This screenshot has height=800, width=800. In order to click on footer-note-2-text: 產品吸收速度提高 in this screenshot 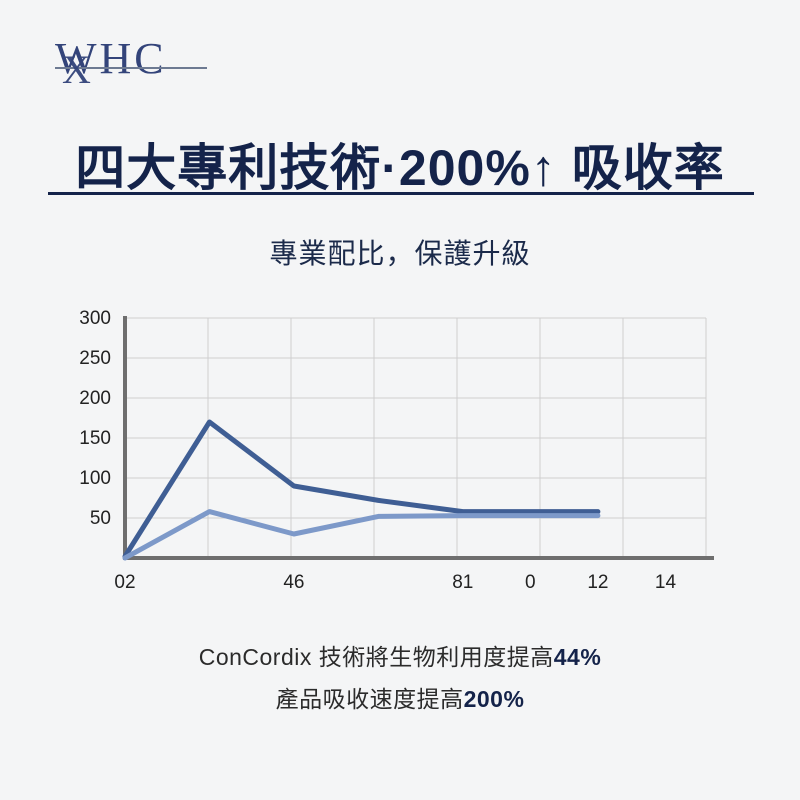, I will do `click(369, 699)`.